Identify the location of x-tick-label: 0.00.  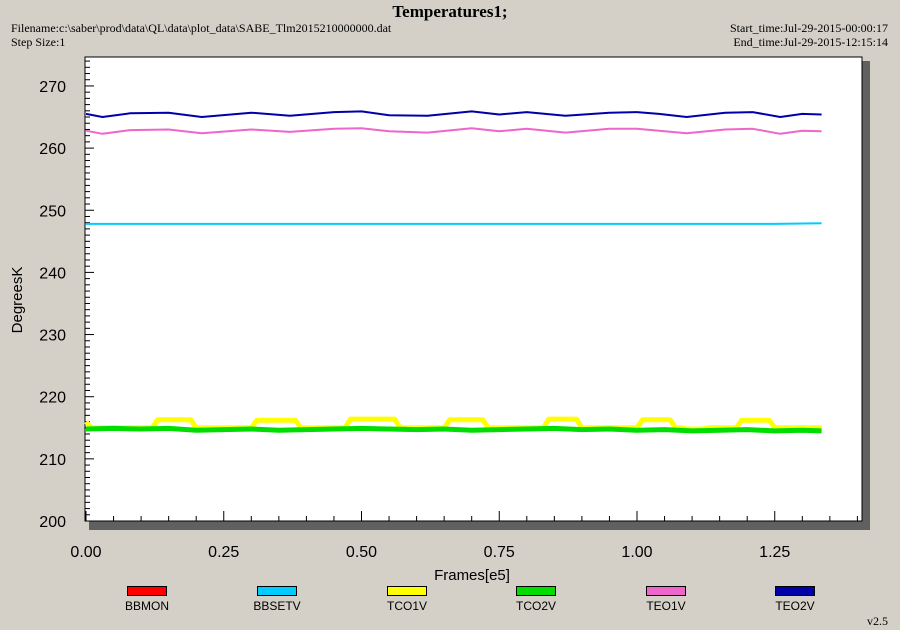
(85, 552).